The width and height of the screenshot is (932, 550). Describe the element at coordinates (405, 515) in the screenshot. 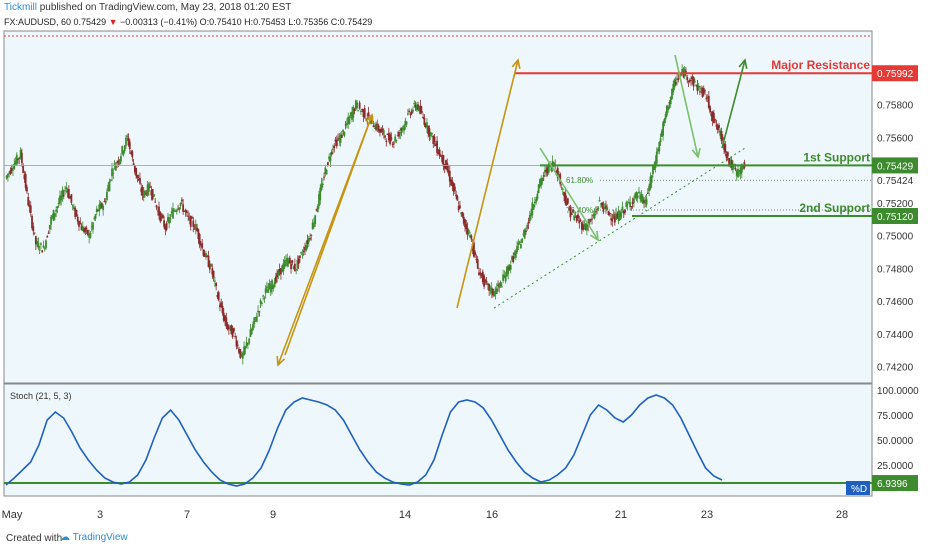

I see `time-tick-label: 14` at that location.